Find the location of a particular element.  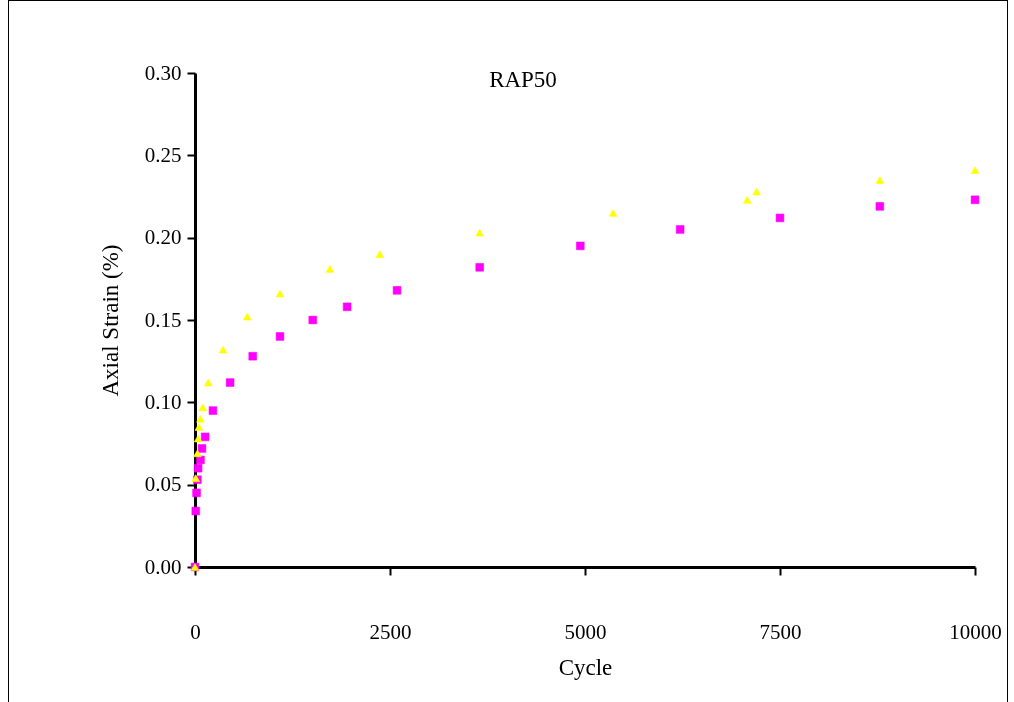

y-tick-label: 0.30 is located at coordinates (163, 72).